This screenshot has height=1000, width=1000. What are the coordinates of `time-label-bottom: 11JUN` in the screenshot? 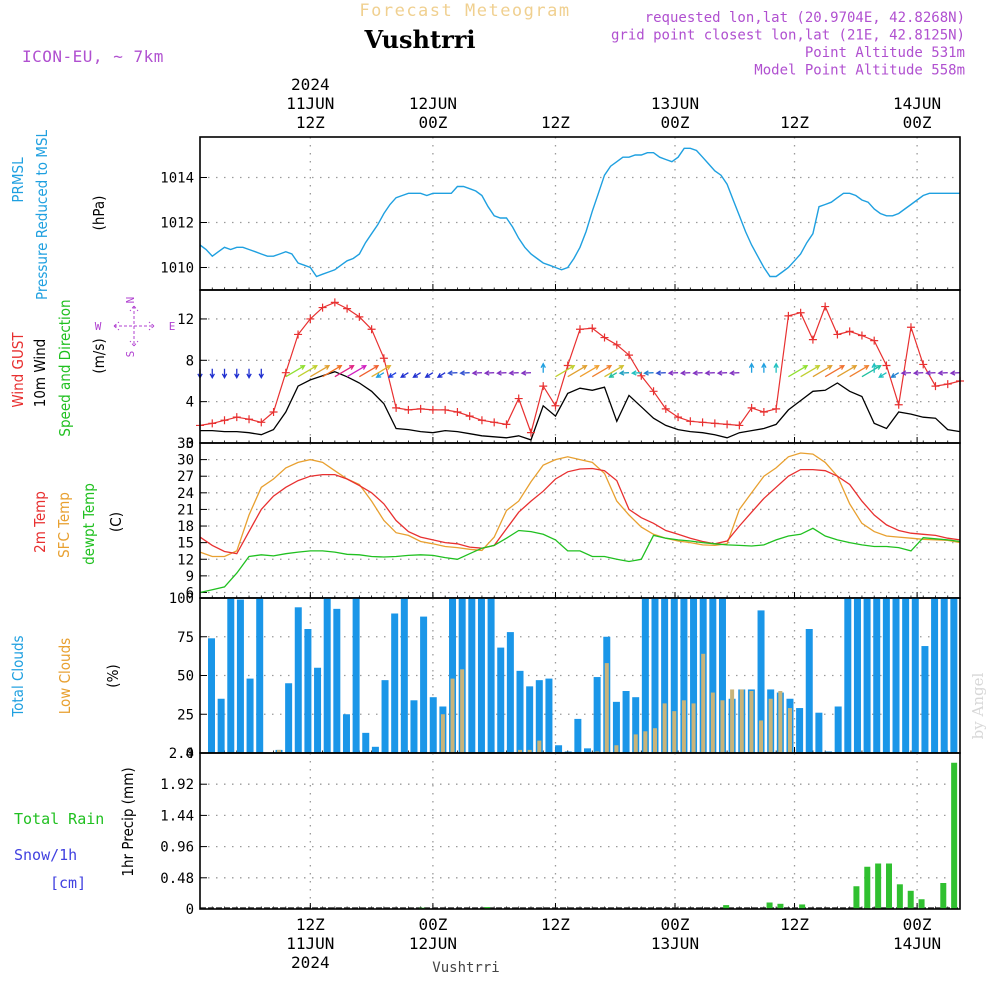 It's located at (310, 943).